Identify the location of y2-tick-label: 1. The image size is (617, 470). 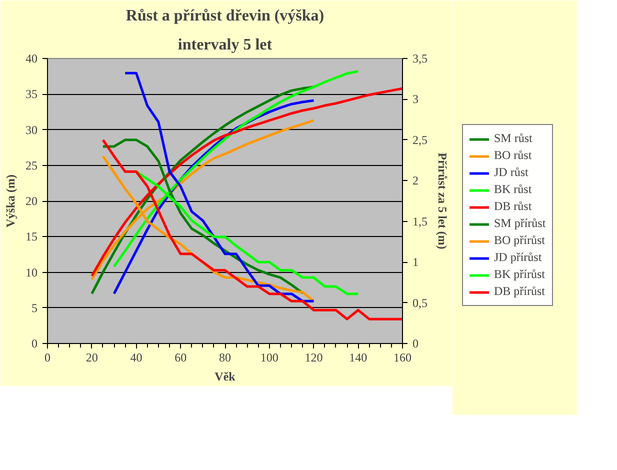
(415, 262).